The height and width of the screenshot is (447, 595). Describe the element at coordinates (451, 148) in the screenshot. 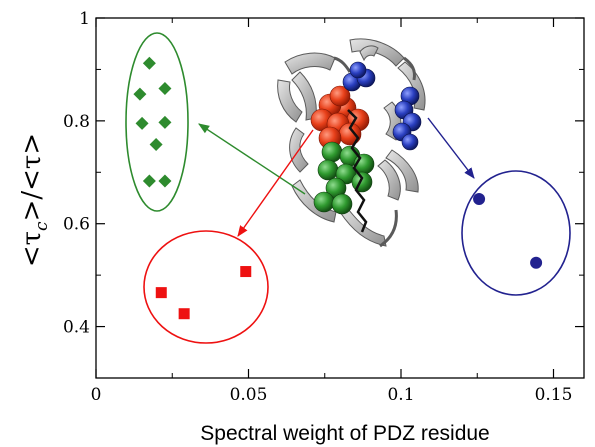

I see `blue-arrow` at that location.